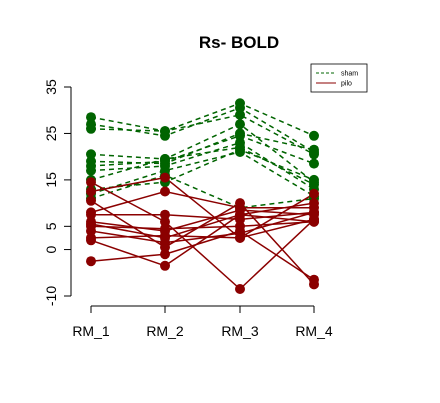 Image resolution: width=440 pixels, height=403 pixels. What do you see at coordinates (51, 249) in the screenshot?
I see `y-tick-label: 0` at bounding box center [51, 249].